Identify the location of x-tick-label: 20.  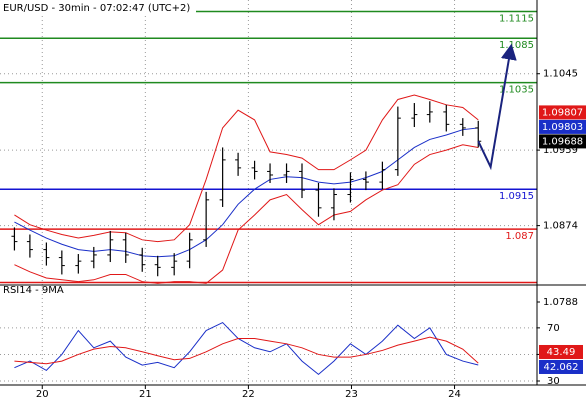
(42, 394).